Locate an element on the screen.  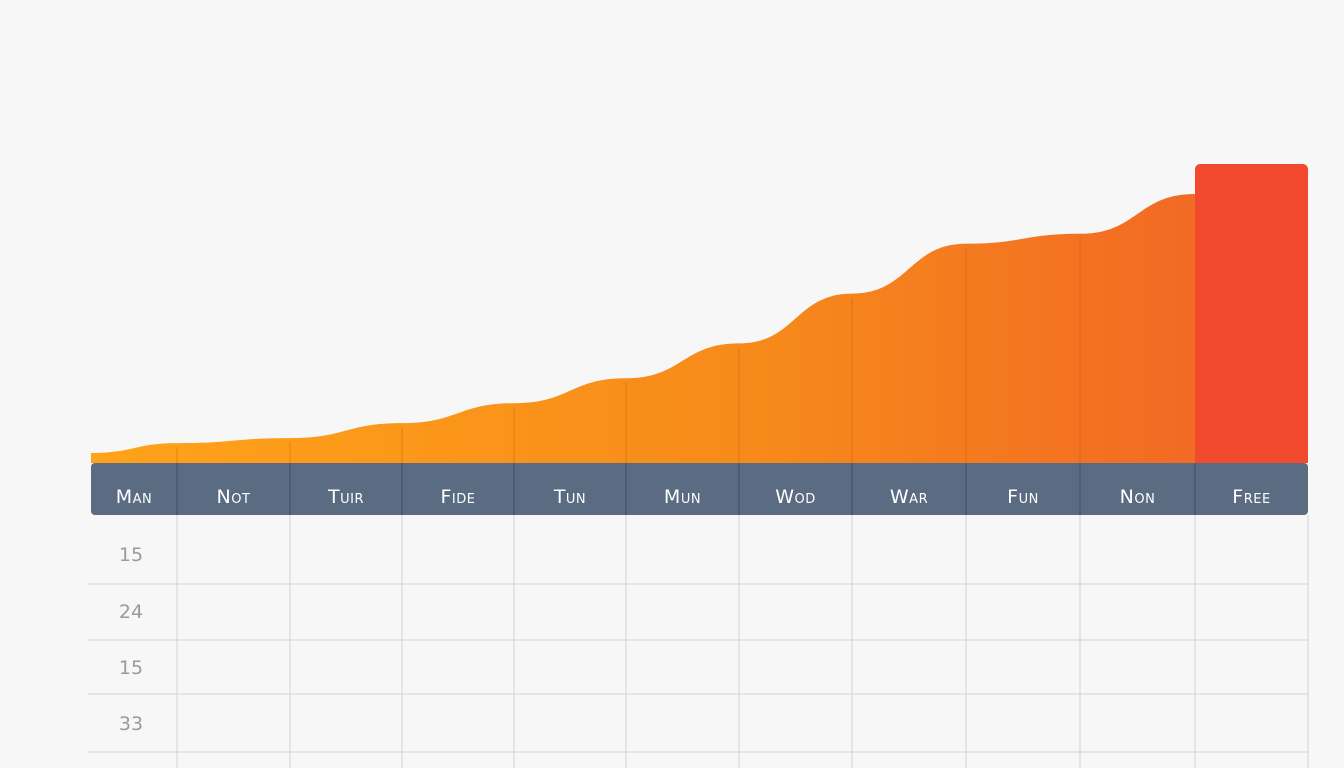
x-tick-label: Fun is located at coordinates (1023, 497).